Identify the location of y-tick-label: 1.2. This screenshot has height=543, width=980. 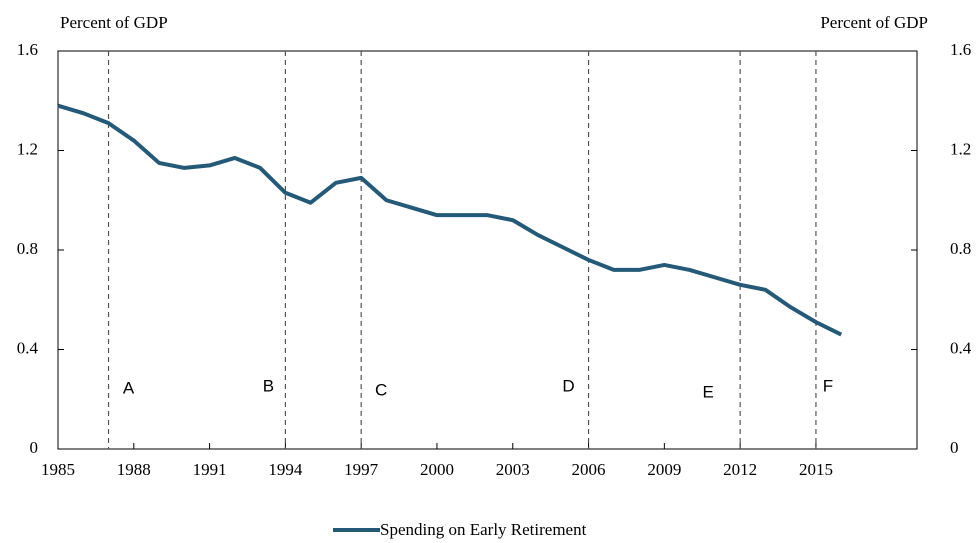
(27, 148).